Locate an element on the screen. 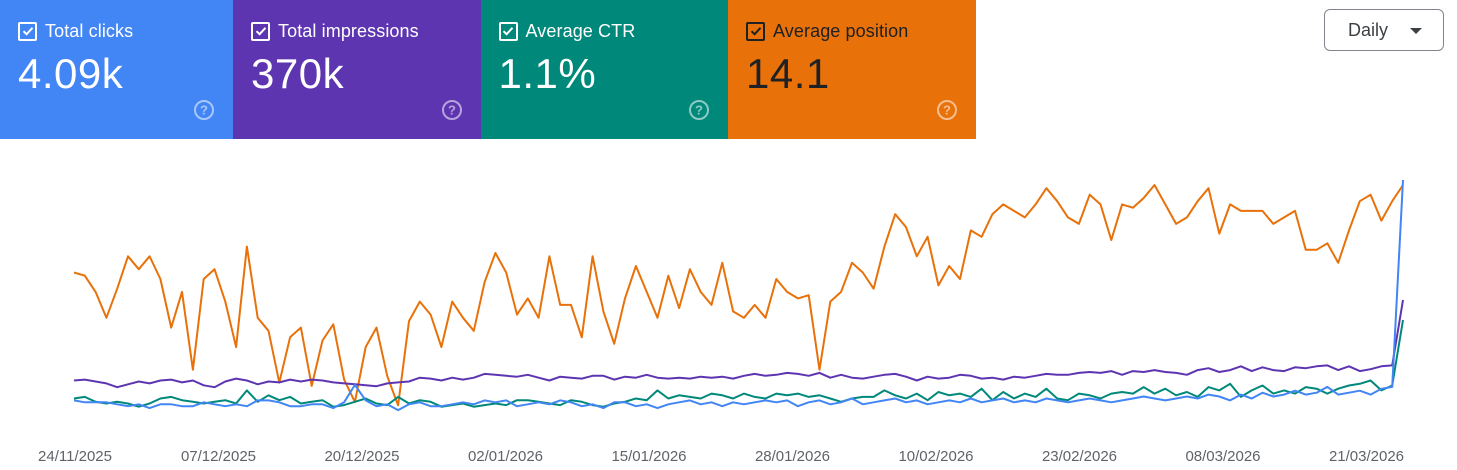  x-tick-label: 07/12/2025 is located at coordinates (218, 456).